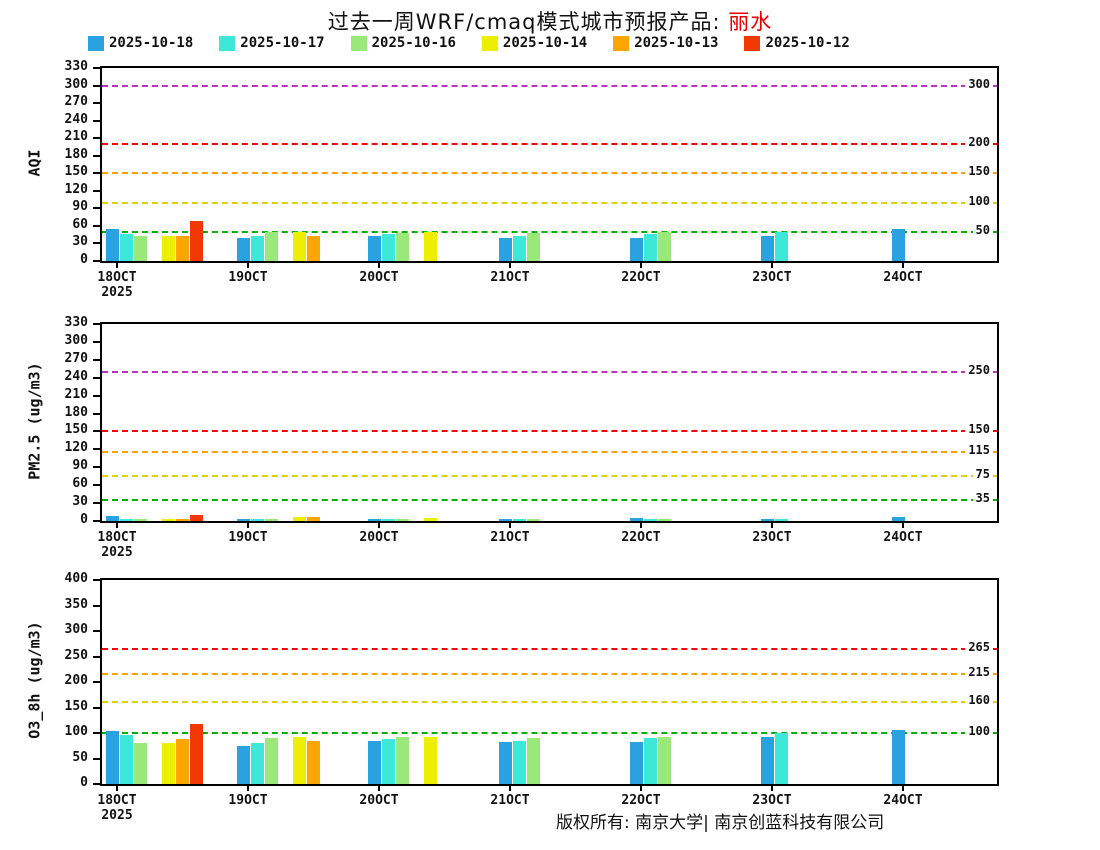  What do you see at coordinates (550, 21) in the screenshot?
I see `page-title: 过去一周WRF/cmaq模式城市预报产品: 丽水` at bounding box center [550, 21].